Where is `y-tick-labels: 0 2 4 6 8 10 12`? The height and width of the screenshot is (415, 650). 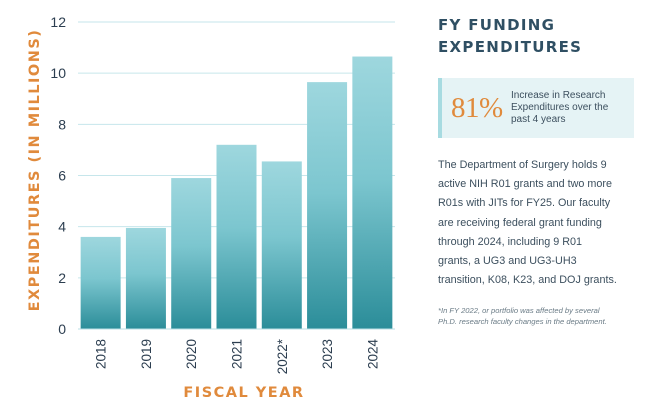
y-tick-labels: 0 2 4 6 8 10 12 is located at coordinates (58, 175).